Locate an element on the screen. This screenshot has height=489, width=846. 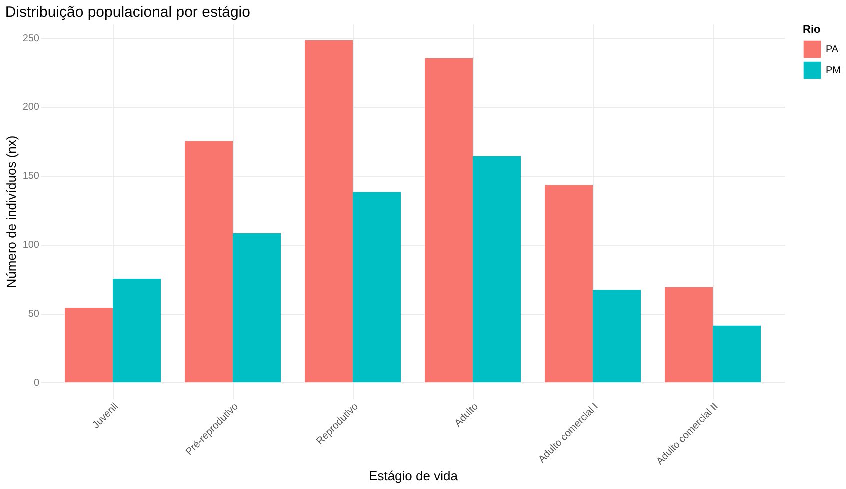
y-tick-label: 0 is located at coordinates (37, 383).